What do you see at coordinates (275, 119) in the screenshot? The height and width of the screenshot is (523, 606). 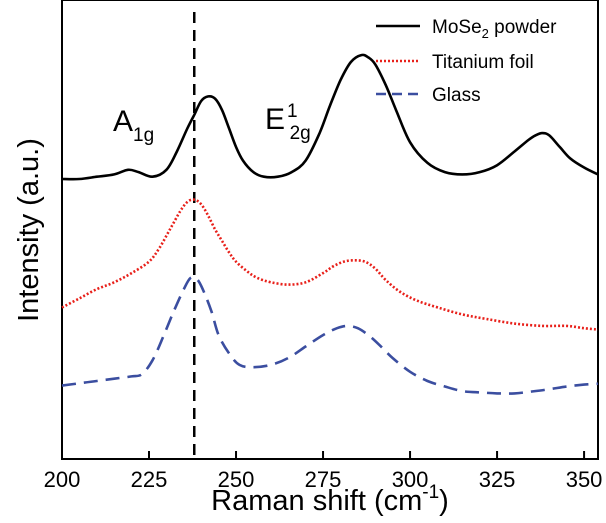 I see `annotation-e12g-main: E` at bounding box center [275, 119].